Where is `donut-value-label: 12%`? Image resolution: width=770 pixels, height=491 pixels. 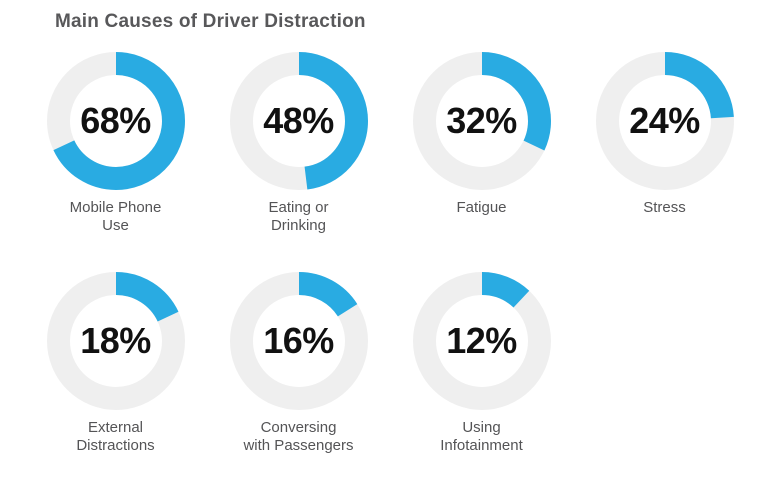 donut-value-label: 12% is located at coordinates (481, 340).